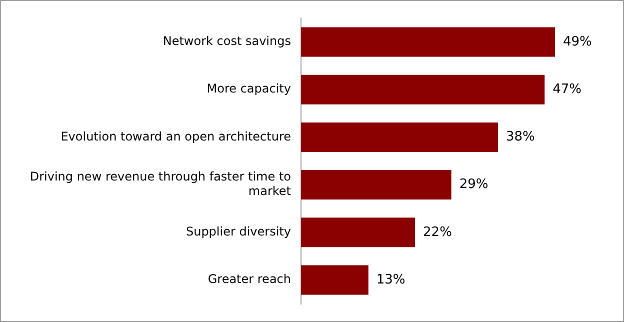 This screenshot has height=322, width=624. What do you see at coordinates (520, 137) in the screenshot?
I see `data-label: 38%` at bounding box center [520, 137].